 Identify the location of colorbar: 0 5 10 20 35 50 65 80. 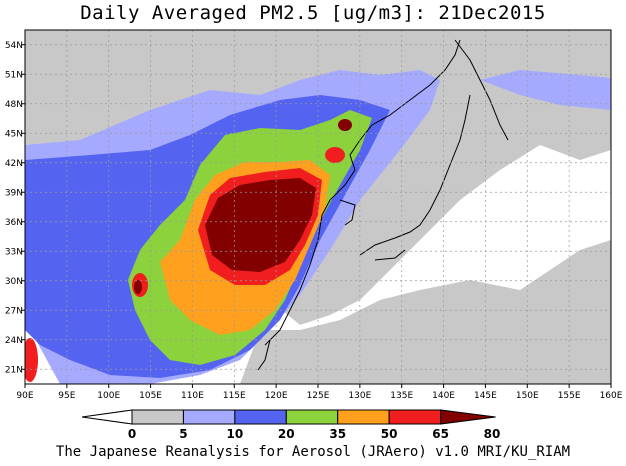
(291, 425).